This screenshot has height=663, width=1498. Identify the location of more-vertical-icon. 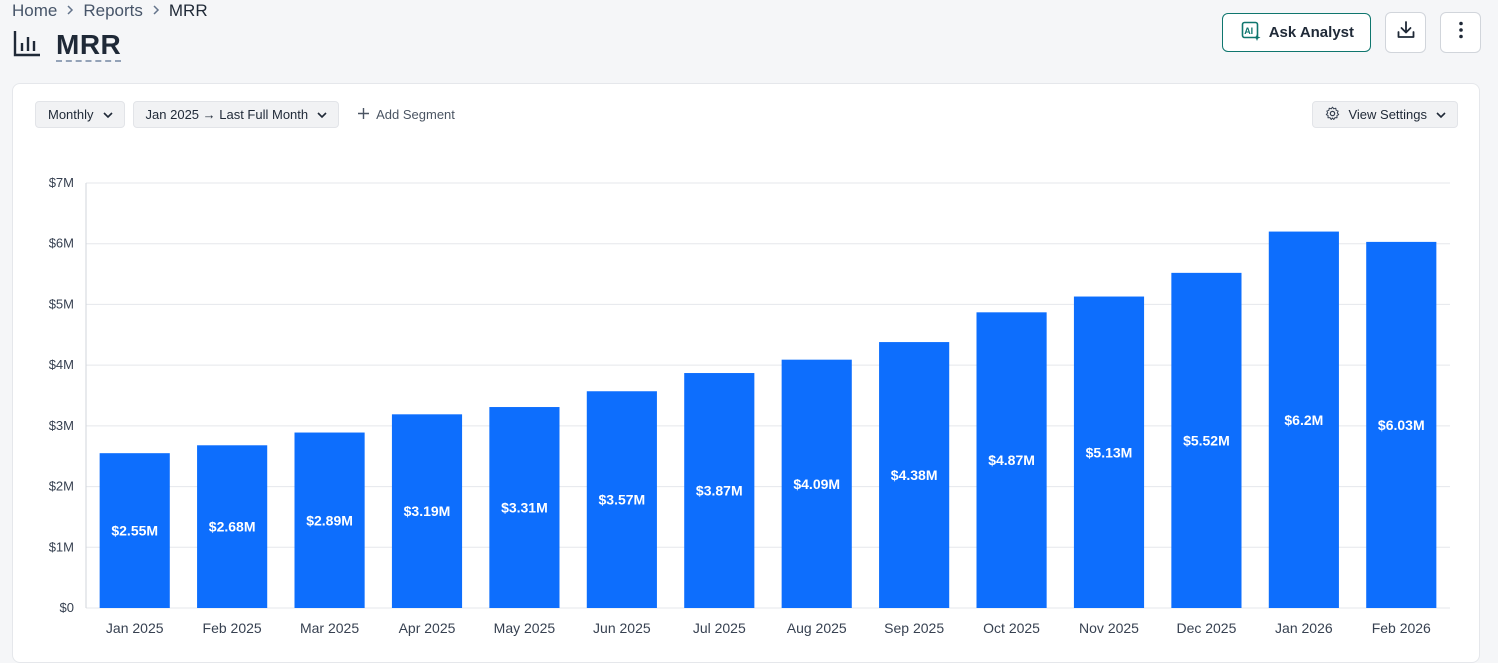
(1461, 32).